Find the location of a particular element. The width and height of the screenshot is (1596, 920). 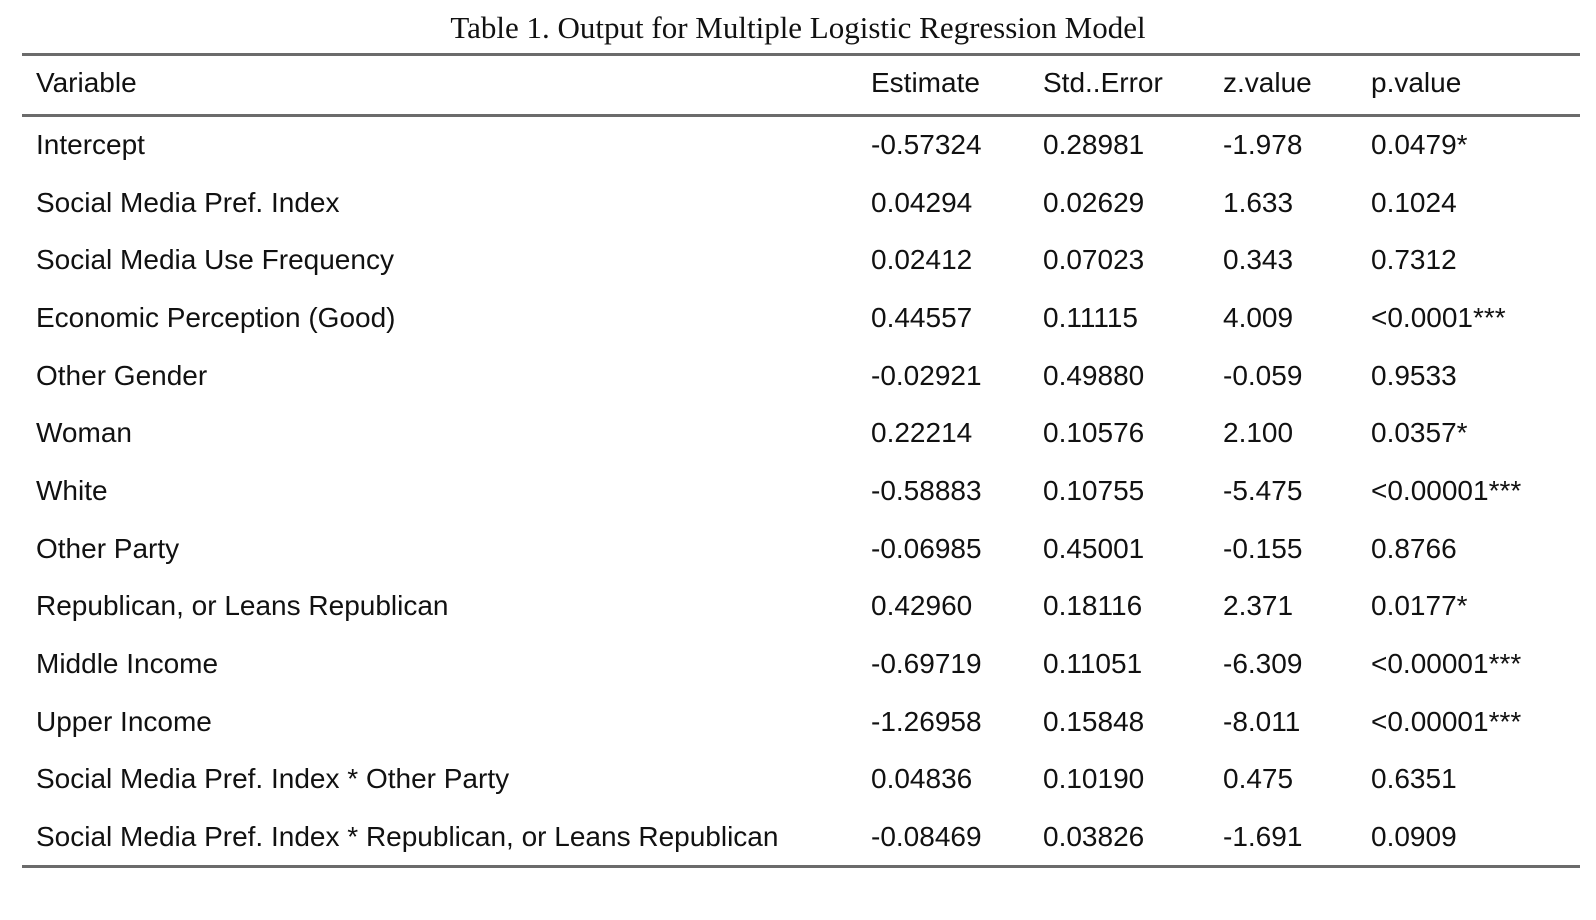

z-value-cell: -0.155 is located at coordinates (1263, 548).